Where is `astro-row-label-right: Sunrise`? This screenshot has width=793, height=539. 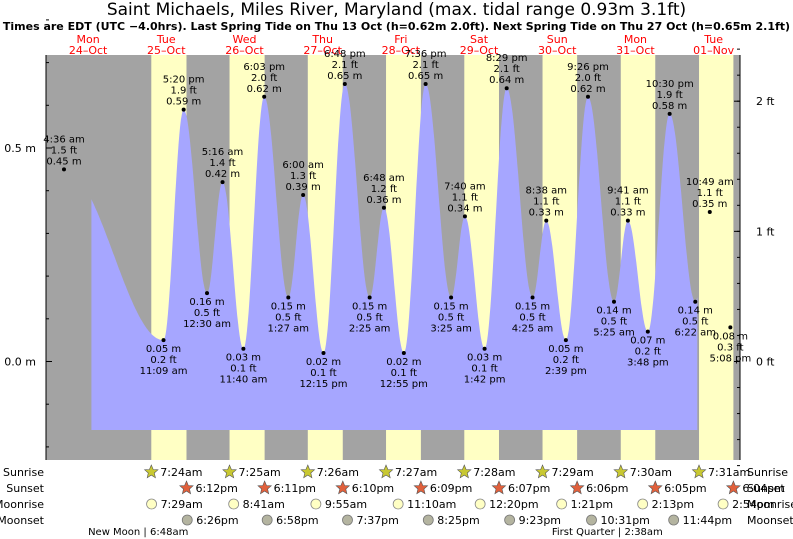
astro-row-label-right: Sunrise is located at coordinates (767, 472).